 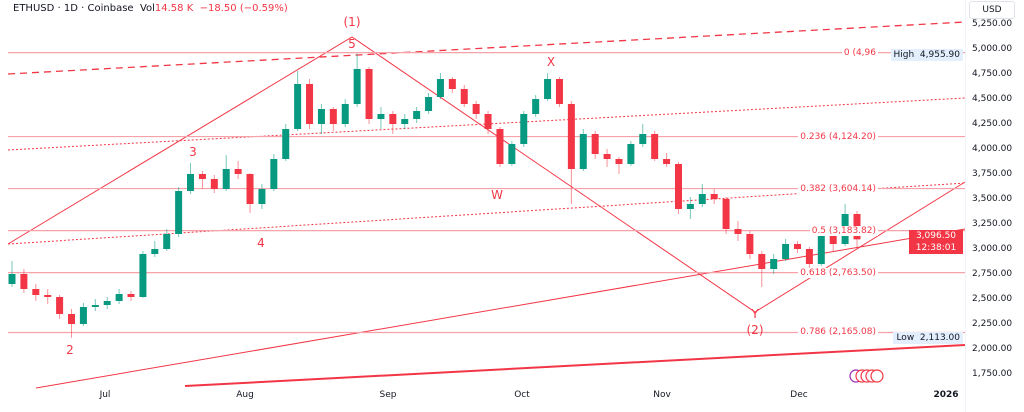 What do you see at coordinates (838, 272) in the screenshot?
I see `fib-level-label: 0.618 (2,763.50)` at bounding box center [838, 272].